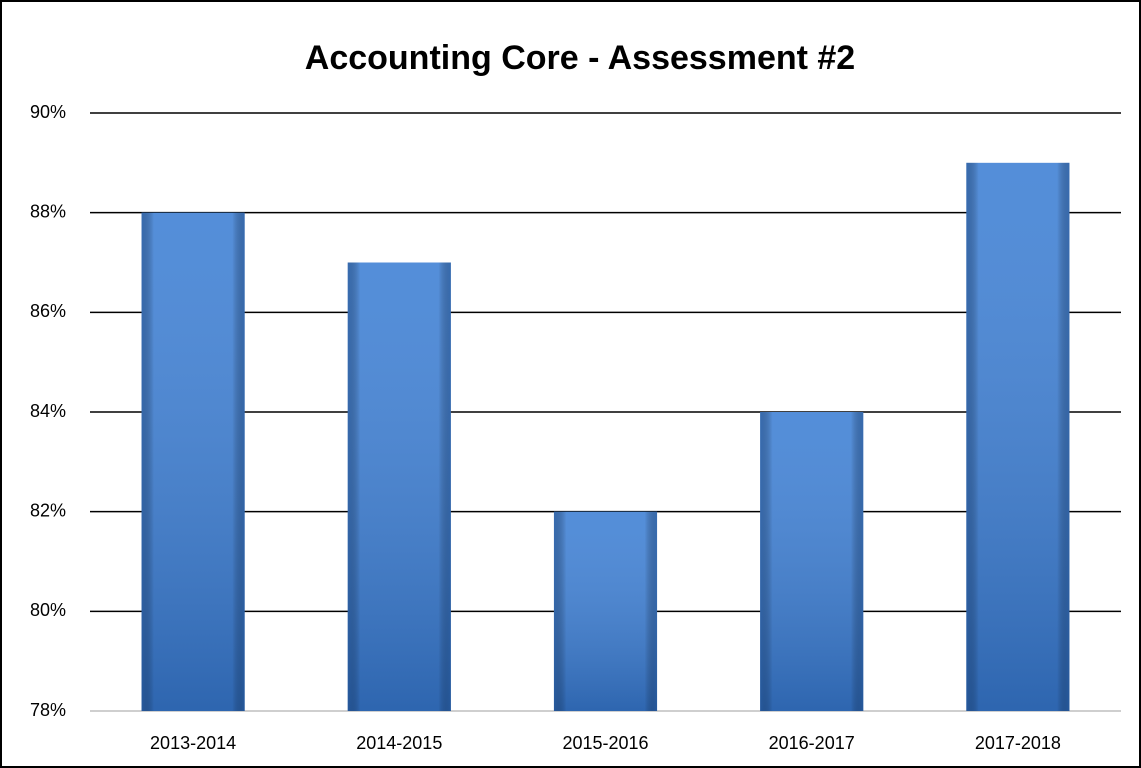 The image size is (1141, 768). Describe the element at coordinates (399, 743) in the screenshot. I see `x-tick-label: 2014-2015` at that location.